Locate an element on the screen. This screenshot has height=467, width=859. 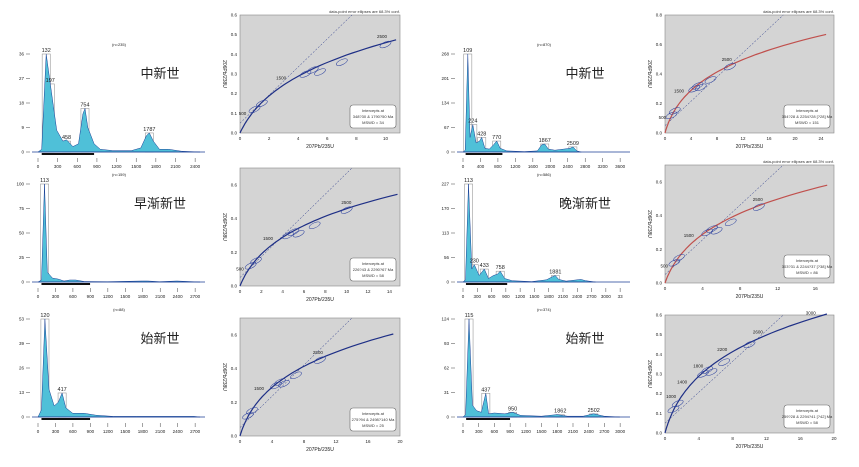
y-tick-label: 0.1 is located at coordinates (234, 113).